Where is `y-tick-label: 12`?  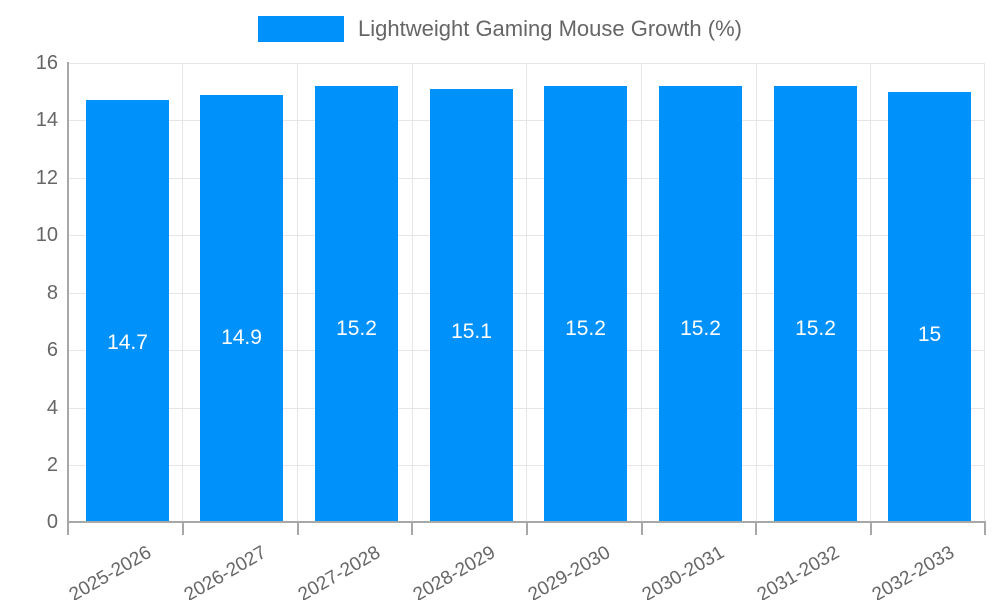 y-tick-label: 12 is located at coordinates (46, 178).